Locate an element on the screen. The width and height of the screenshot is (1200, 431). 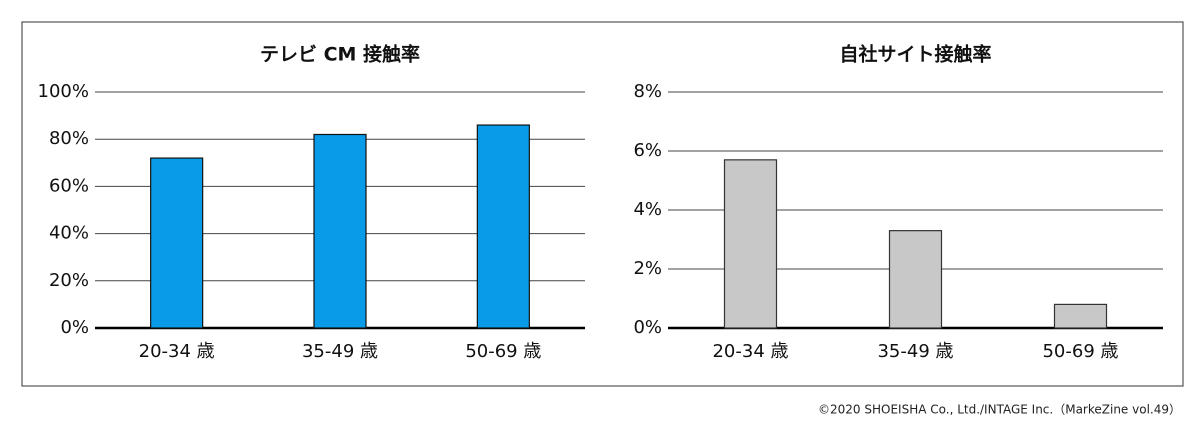
y-tick-label: 40% is located at coordinates (69, 233).